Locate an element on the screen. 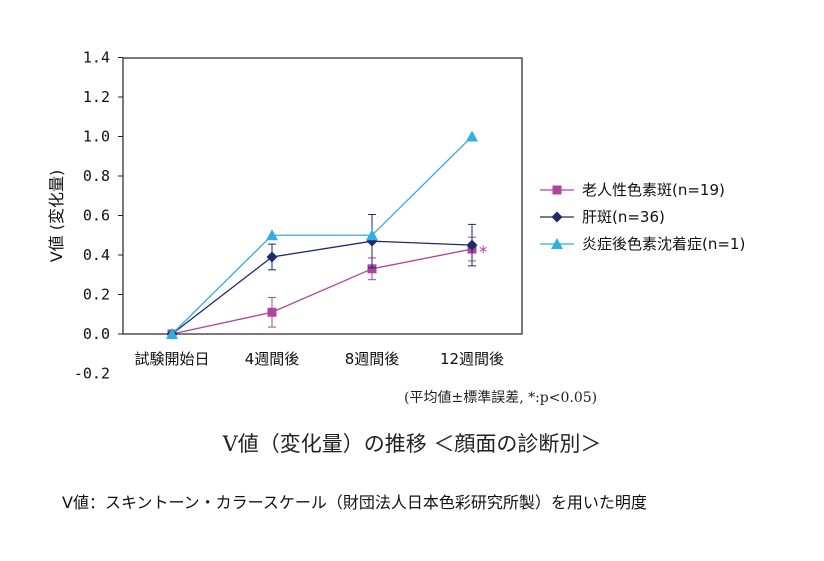  chart-caption: V値：スキントーン・カラースケール（財団法人日本色彩研究所製）を用いた明度 is located at coordinates (354, 502).